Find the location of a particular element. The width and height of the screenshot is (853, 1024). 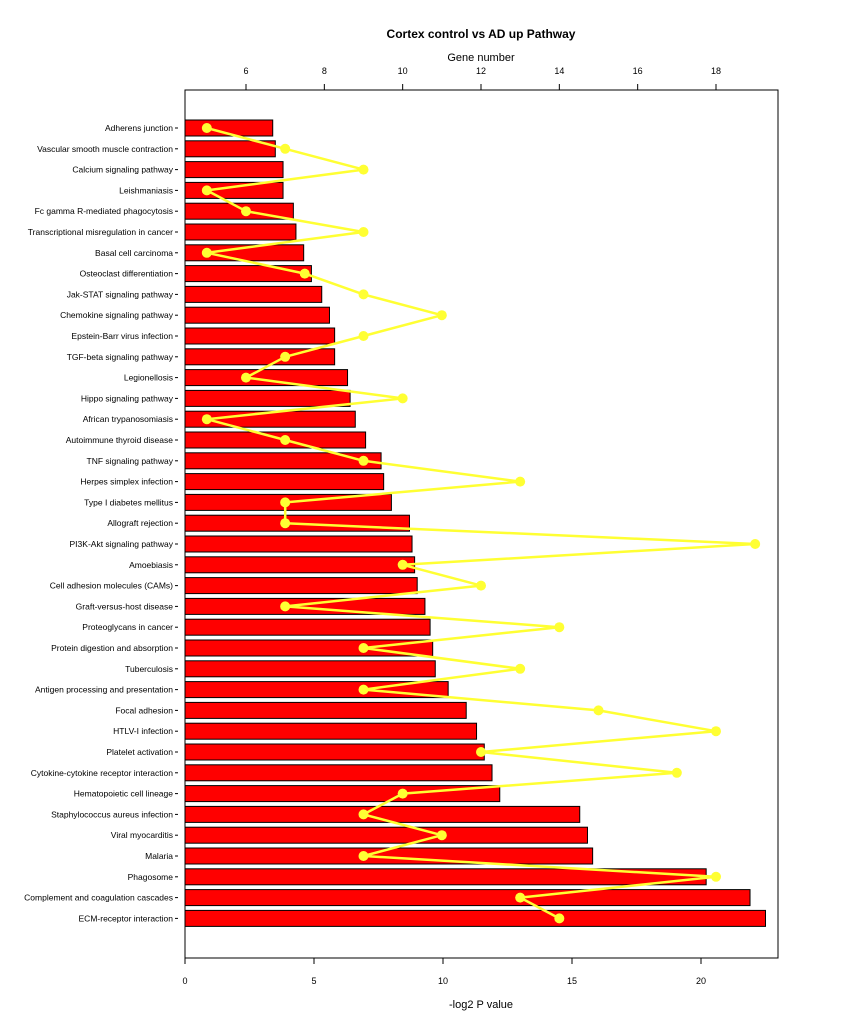

top-tick-label: 18 is located at coordinates (716, 71).